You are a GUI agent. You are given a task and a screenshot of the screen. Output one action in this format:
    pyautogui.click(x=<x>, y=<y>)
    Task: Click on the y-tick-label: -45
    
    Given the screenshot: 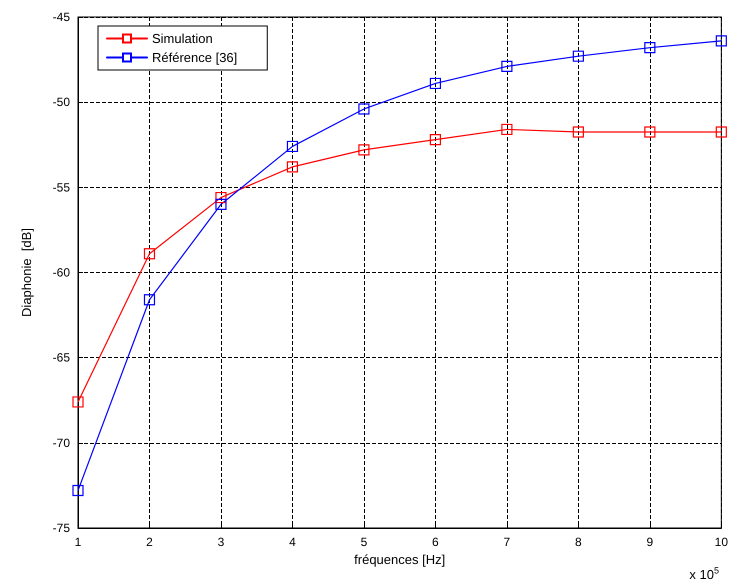 What is the action you would take?
    pyautogui.click(x=61, y=17)
    